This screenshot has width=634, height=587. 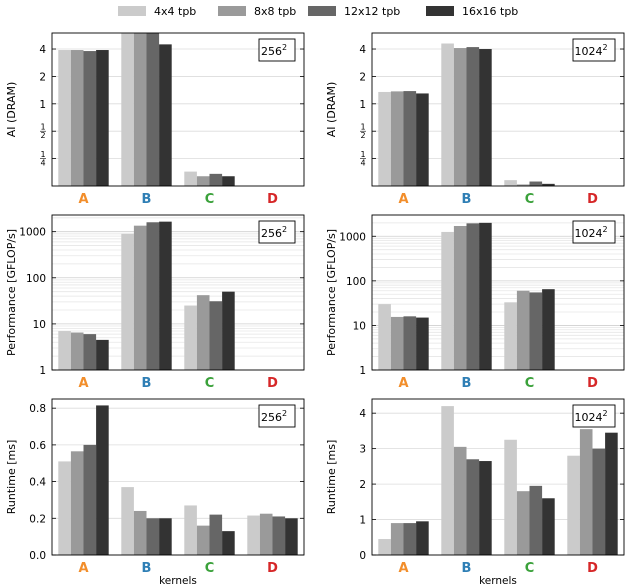 I want to click on y-tick-label: 0.2, so click(x=37, y=519).